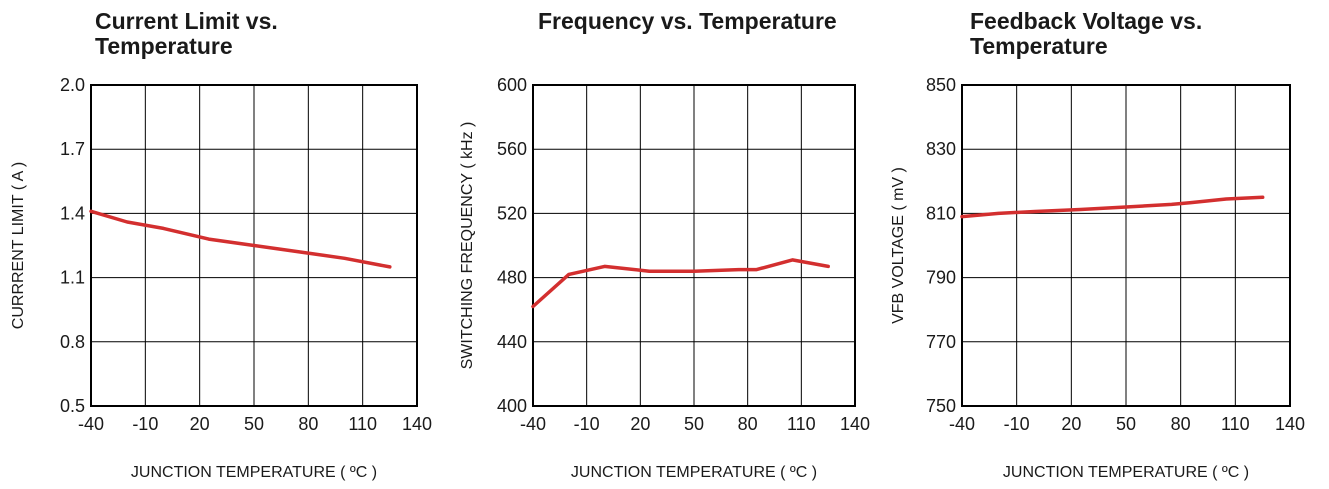  Describe the element at coordinates (512, 342) in the screenshot. I see `y-tick-label: 440` at that location.